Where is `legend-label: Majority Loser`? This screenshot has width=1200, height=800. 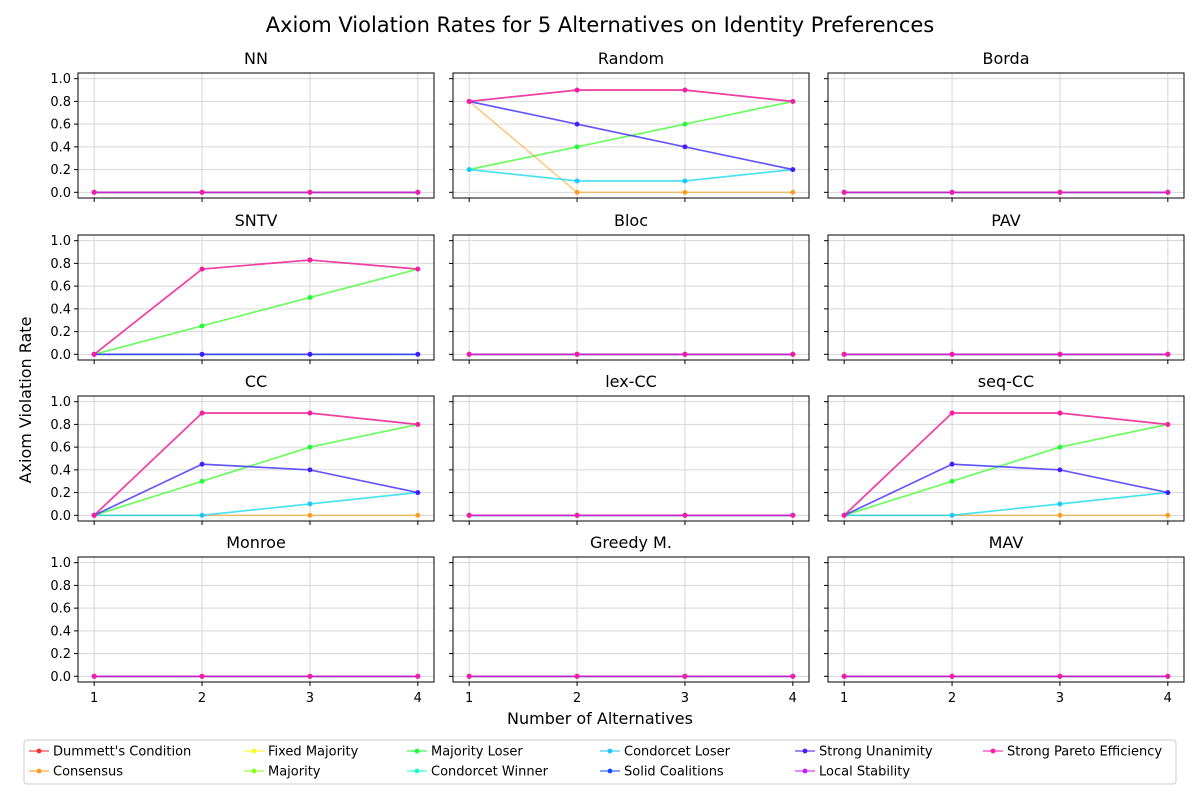 legend-label: Majority Loser is located at coordinates (477, 752).